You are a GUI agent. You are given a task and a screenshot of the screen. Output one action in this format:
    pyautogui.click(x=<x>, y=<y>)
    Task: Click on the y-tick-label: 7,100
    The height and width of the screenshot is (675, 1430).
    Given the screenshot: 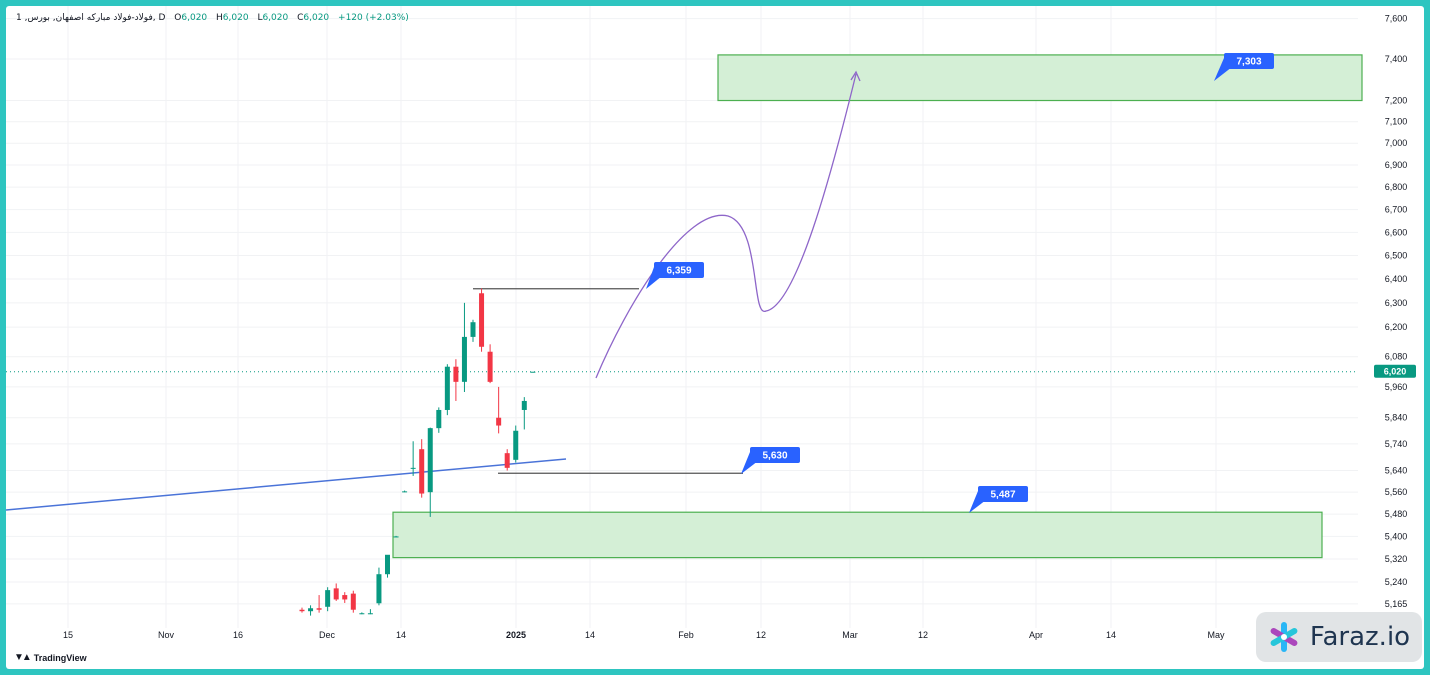 What is the action you would take?
    pyautogui.click(x=1396, y=122)
    